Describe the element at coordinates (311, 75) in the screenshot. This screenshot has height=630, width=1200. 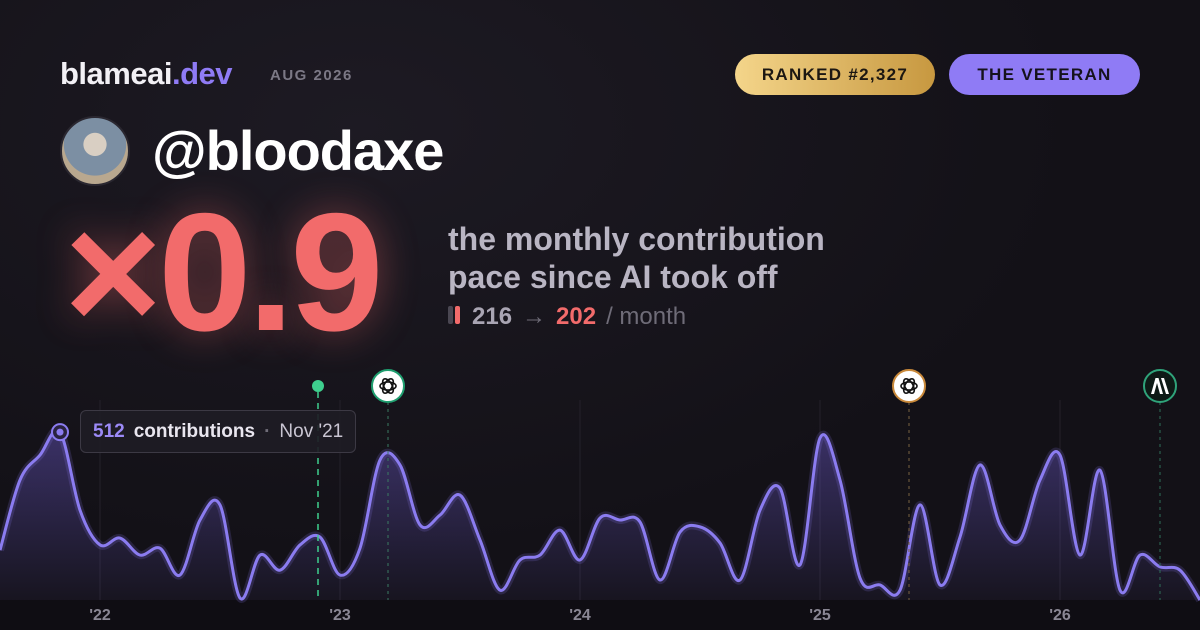
I see `report-date: AUG 2026` at that location.